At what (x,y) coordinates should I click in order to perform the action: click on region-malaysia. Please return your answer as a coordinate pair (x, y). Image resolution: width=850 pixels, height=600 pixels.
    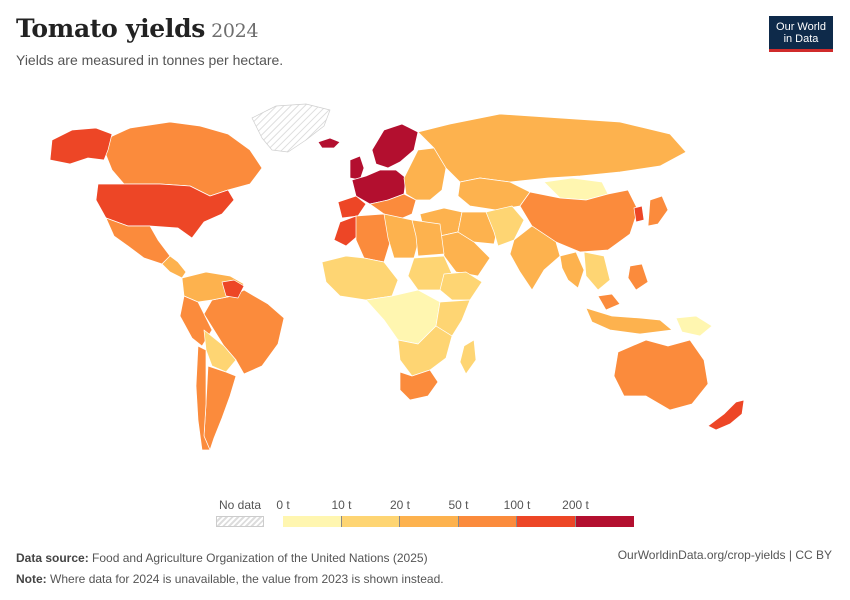
    Looking at the image, I should click on (609, 302).